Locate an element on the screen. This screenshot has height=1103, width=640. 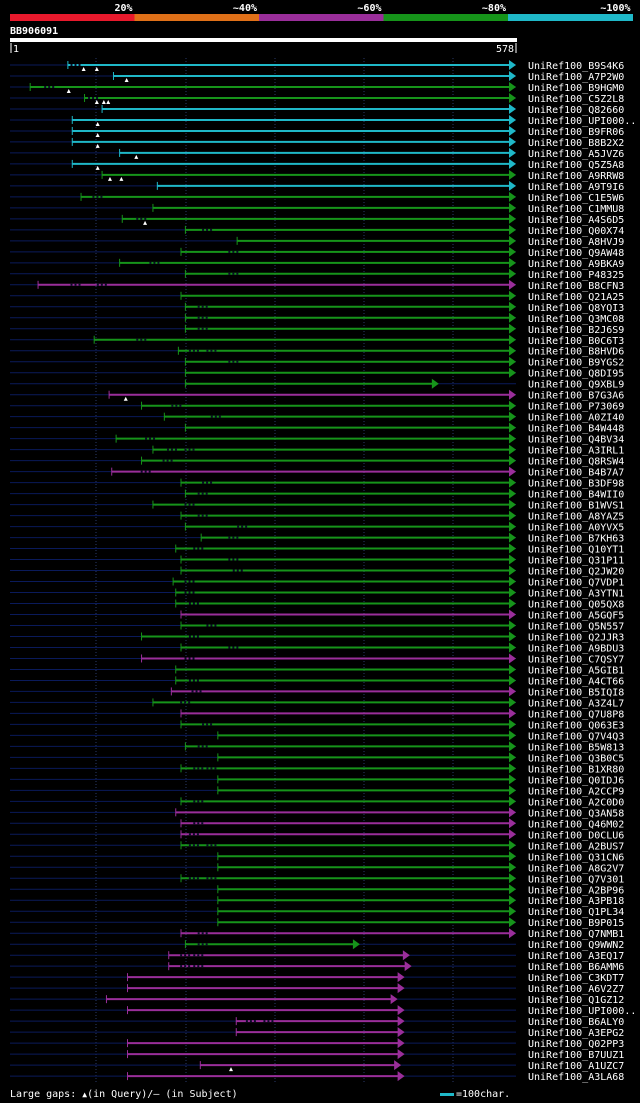
hit-id: UniRef100_C7QSY7 is located at coordinates (576, 659).